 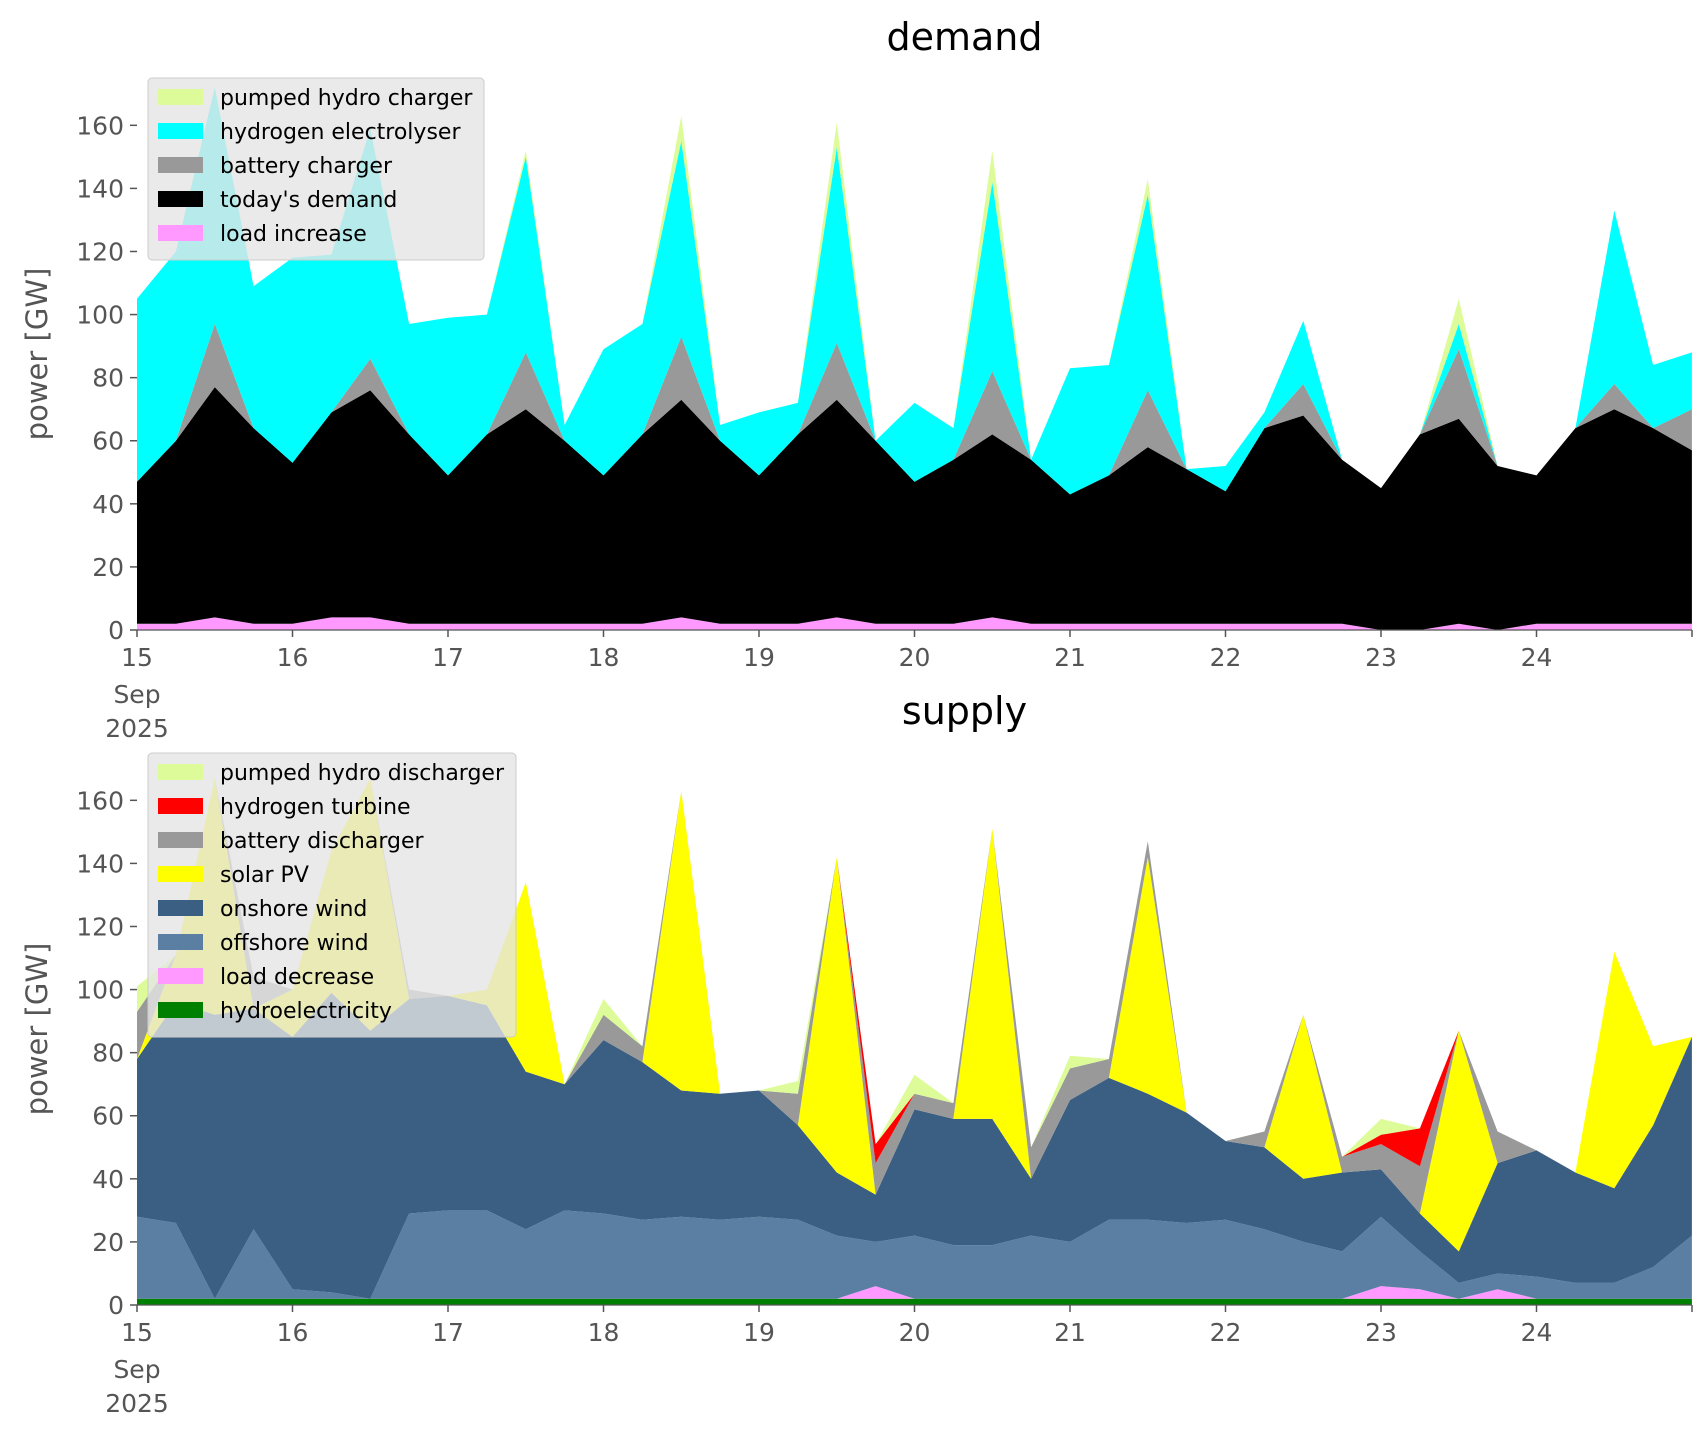 I want to click on legend-label: offshore wind, so click(x=294, y=943).